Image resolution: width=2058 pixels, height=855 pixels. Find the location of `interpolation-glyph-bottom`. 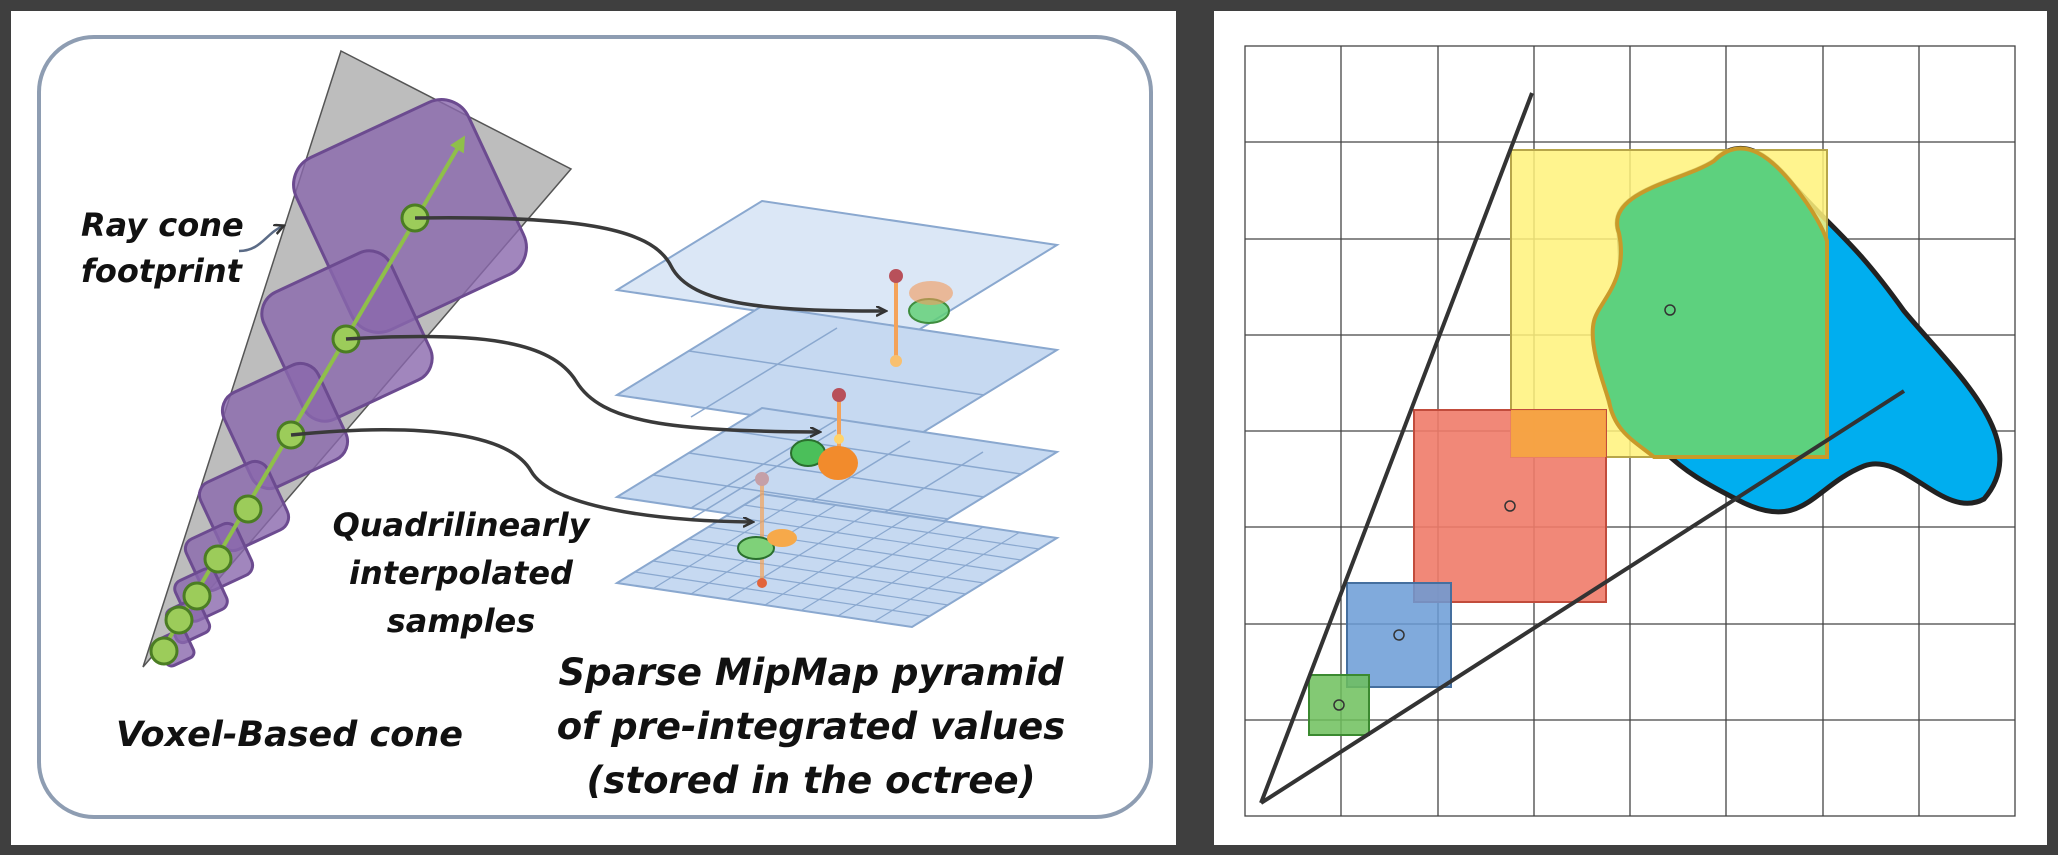

interpolation-glyph-bottom is located at coordinates (767, 530).